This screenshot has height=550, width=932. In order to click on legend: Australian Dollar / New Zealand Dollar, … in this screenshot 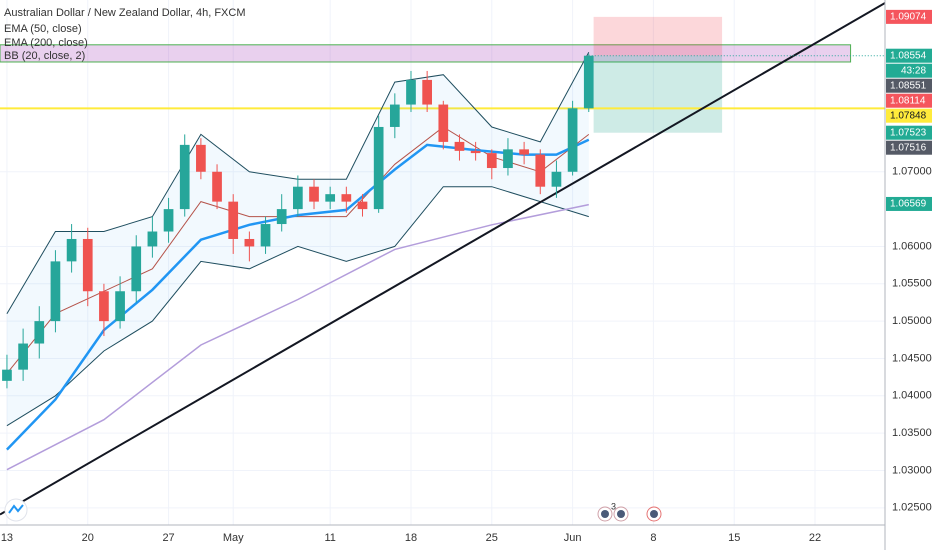, I will do `click(124, 34)`.